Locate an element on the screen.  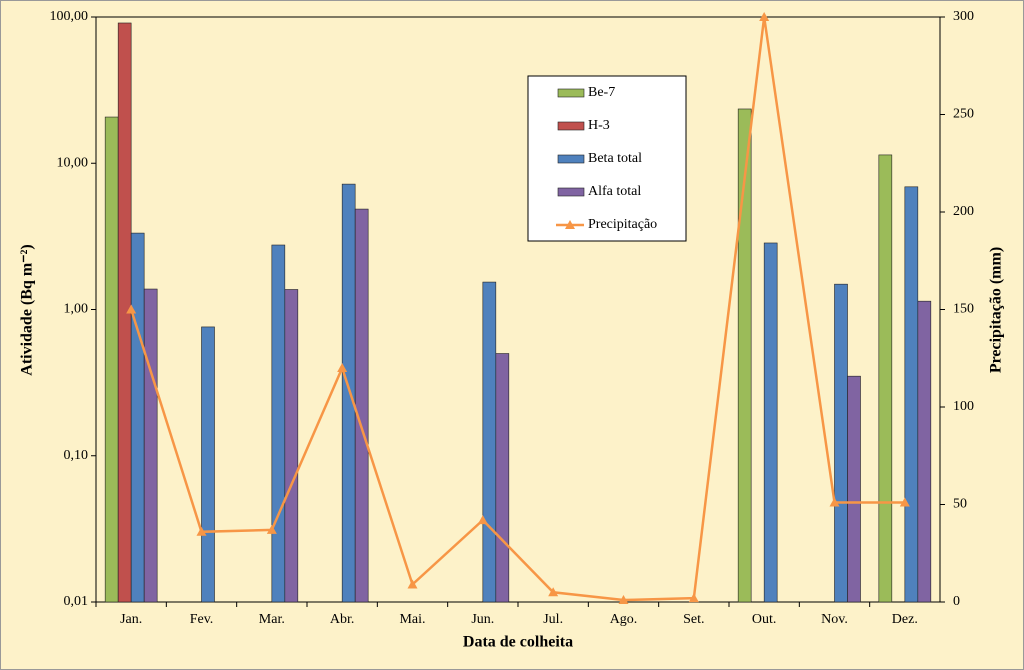
y-tick-label: 10,00 is located at coordinates (73, 162).